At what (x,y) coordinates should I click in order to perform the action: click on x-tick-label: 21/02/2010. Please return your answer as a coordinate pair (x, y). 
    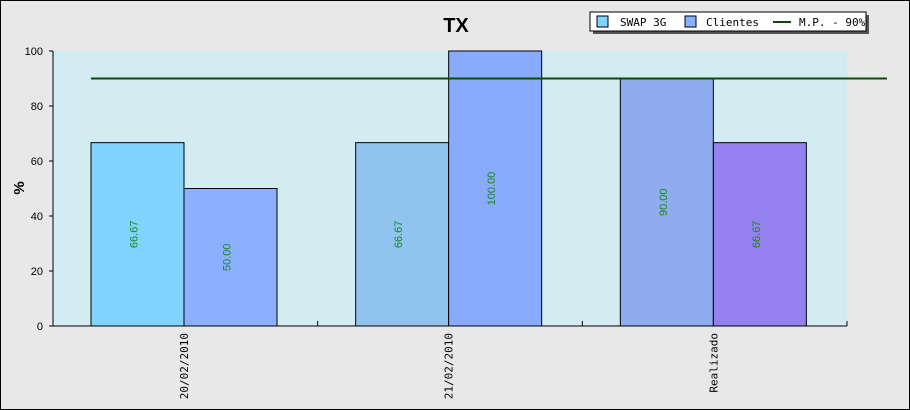
    Looking at the image, I should click on (449, 366).